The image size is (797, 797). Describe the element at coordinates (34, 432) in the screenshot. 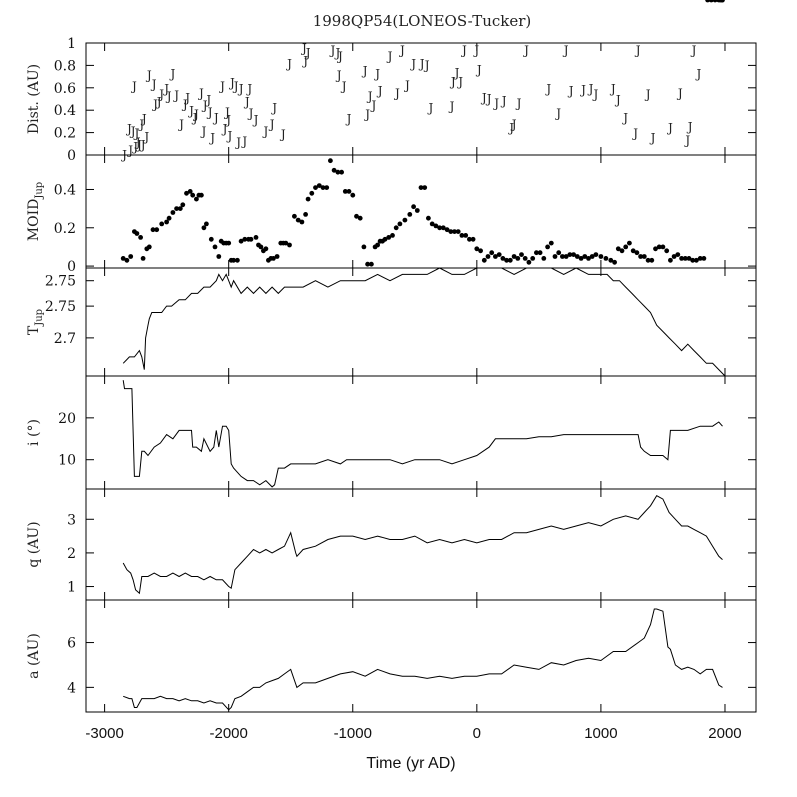

I see `y-axis-label: i (°)` at that location.